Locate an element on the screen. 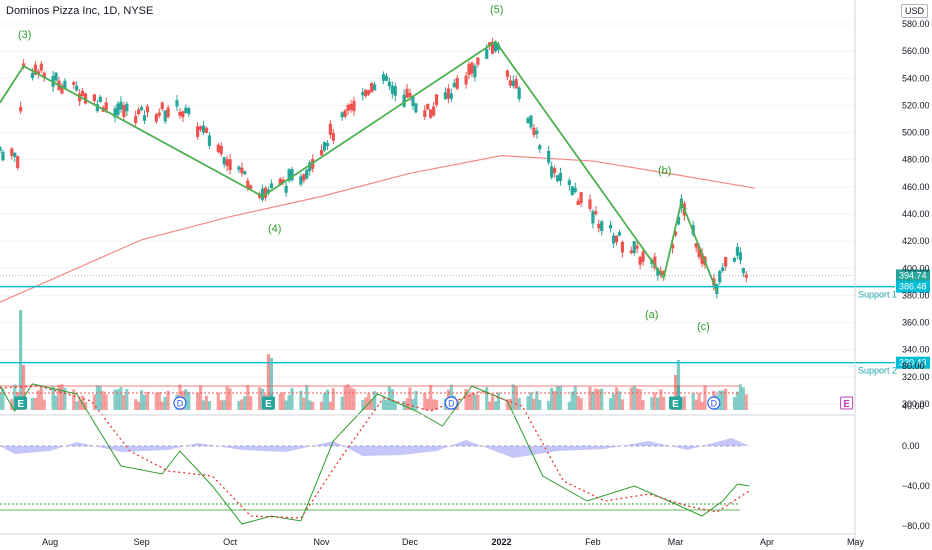 This screenshot has height=550, width=932. volume-bars is located at coordinates (374, 360).